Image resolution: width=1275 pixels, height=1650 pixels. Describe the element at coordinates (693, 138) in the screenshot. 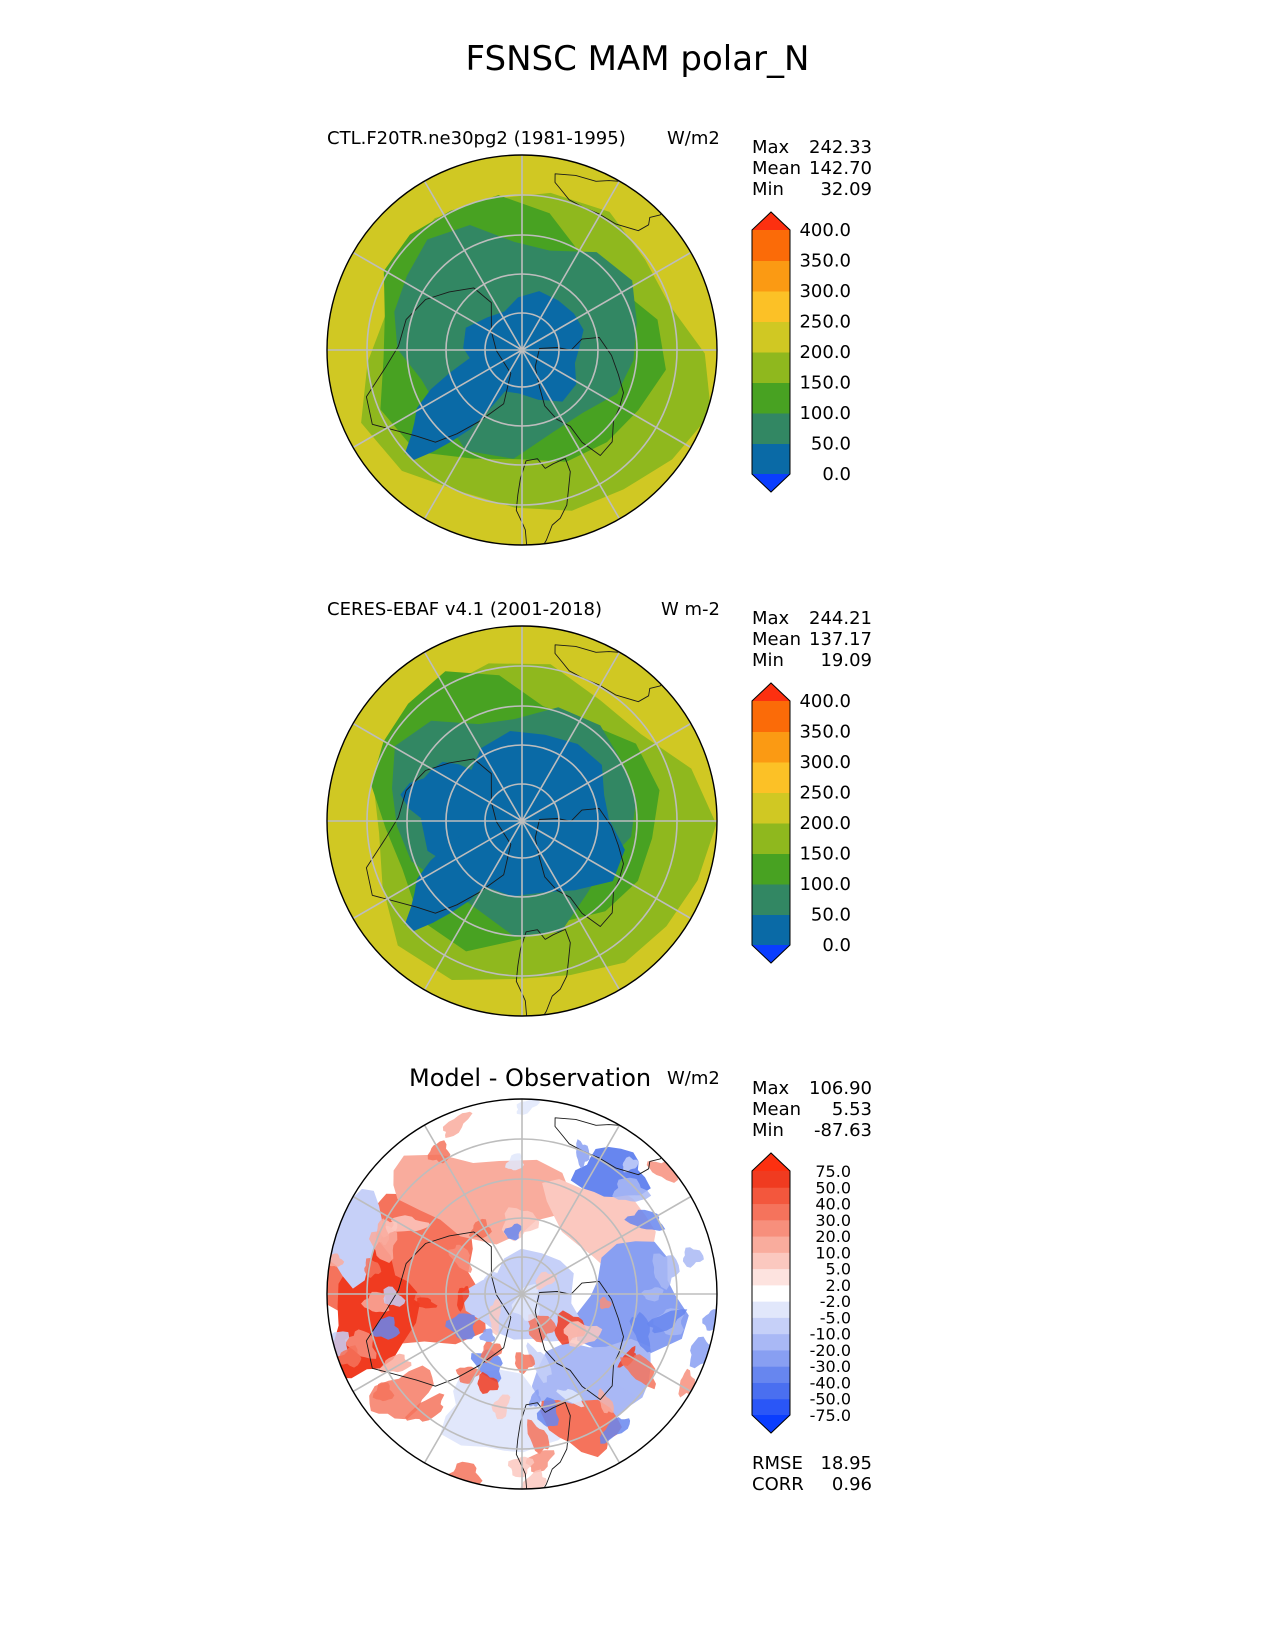

I see `panel-1-units: W/m2` at that location.